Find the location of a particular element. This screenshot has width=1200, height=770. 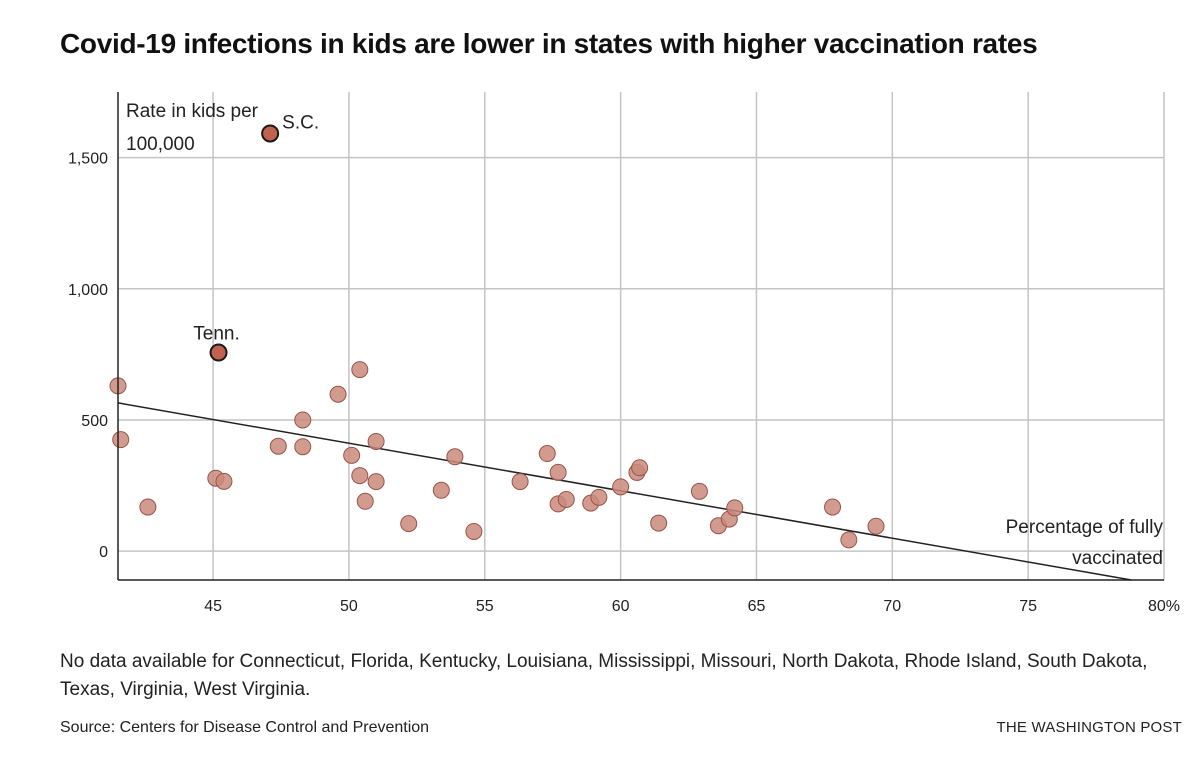

publisher-credit: THE WASHINGTON POST is located at coordinates (1089, 727).